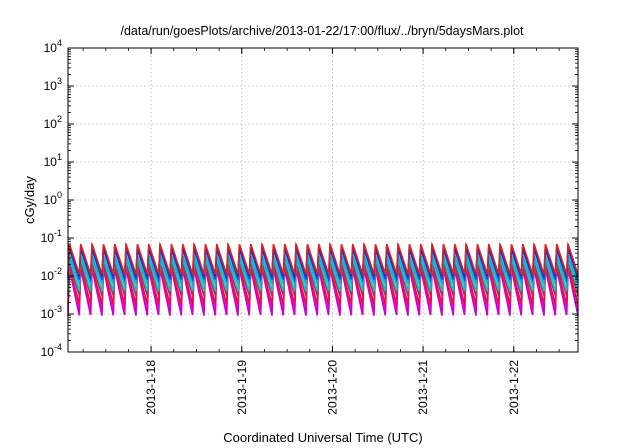 The image size is (640, 448). What do you see at coordinates (423, 387) in the screenshot?
I see `x-tick-label: 2013-1-21` at bounding box center [423, 387].